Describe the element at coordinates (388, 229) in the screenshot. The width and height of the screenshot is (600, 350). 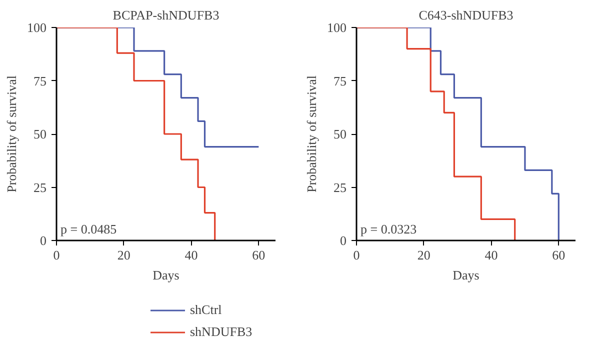
I see `annotation: p = 0.0323` at that location.